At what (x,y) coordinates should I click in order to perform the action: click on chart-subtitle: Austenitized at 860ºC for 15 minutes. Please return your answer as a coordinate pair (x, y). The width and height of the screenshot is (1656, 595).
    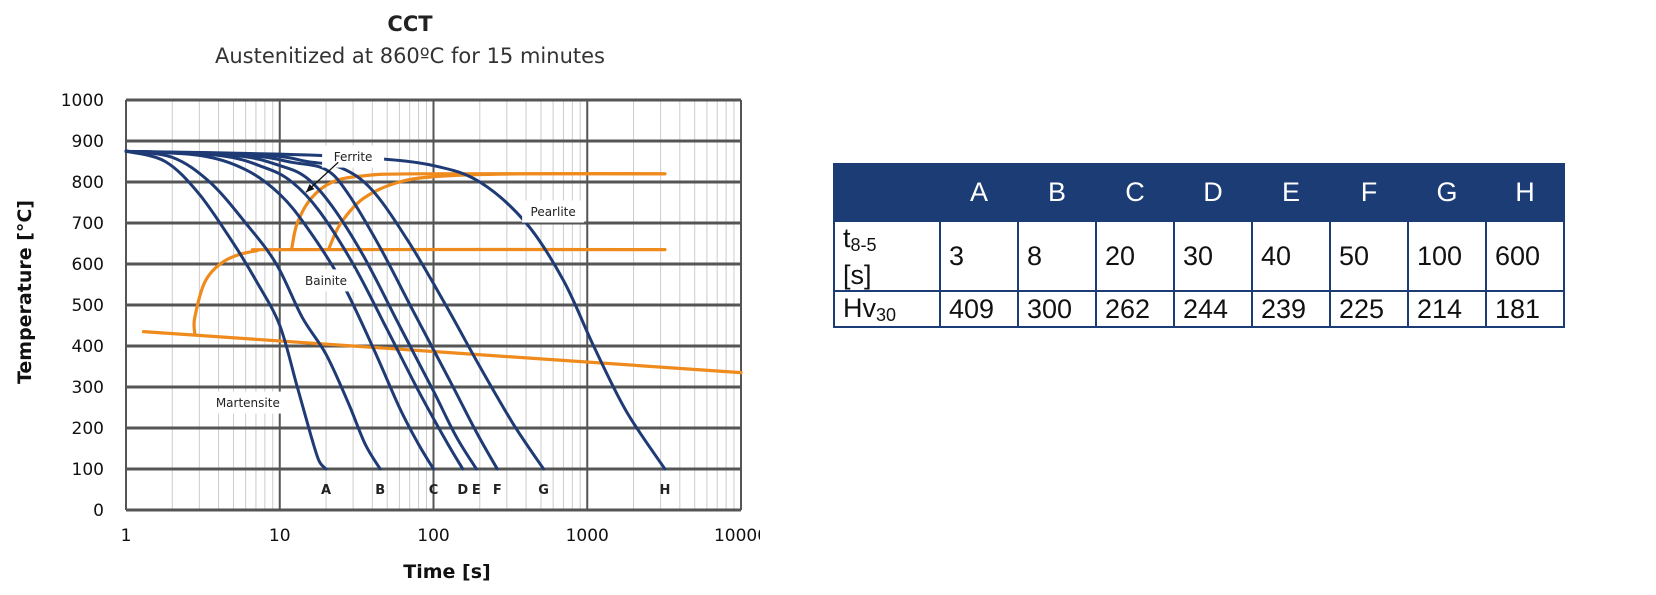
    Looking at the image, I should click on (410, 56).